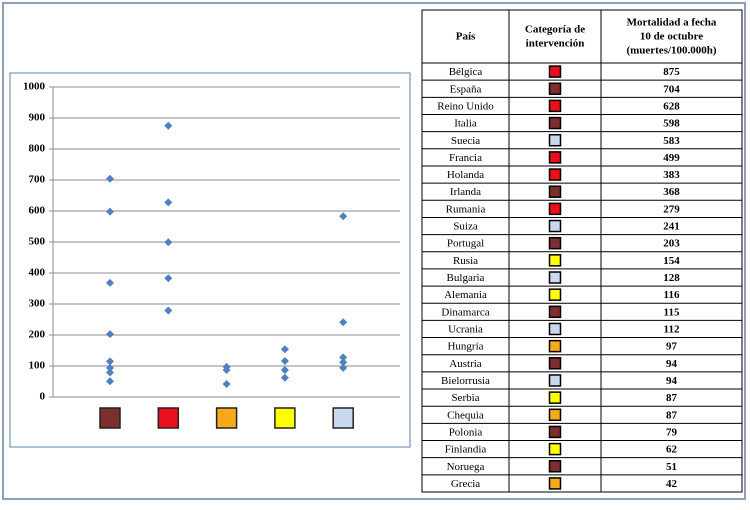 The height and width of the screenshot is (510, 750). Describe the element at coordinates (672, 295) in the screenshot. I see `mortality: 116` at that location.